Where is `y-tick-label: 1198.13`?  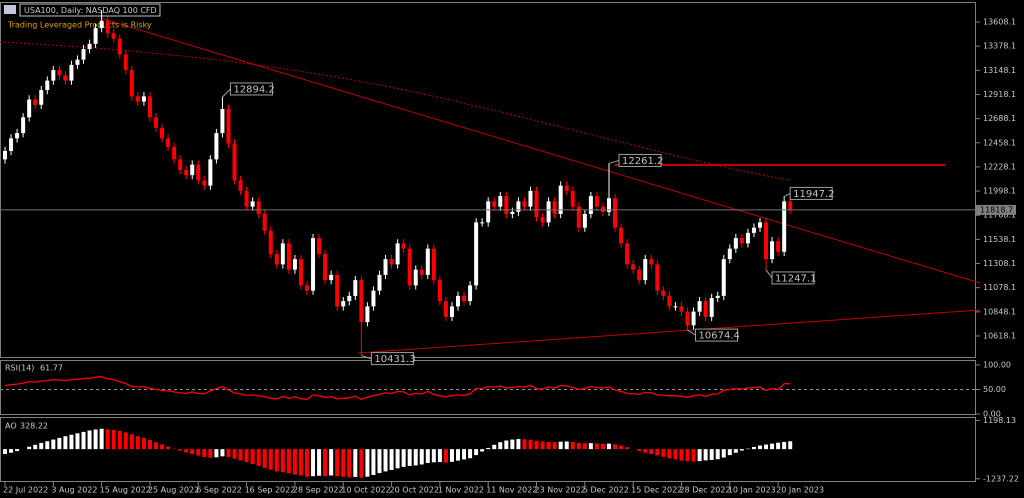 y-tick-label: 1198.13 is located at coordinates (999, 420).